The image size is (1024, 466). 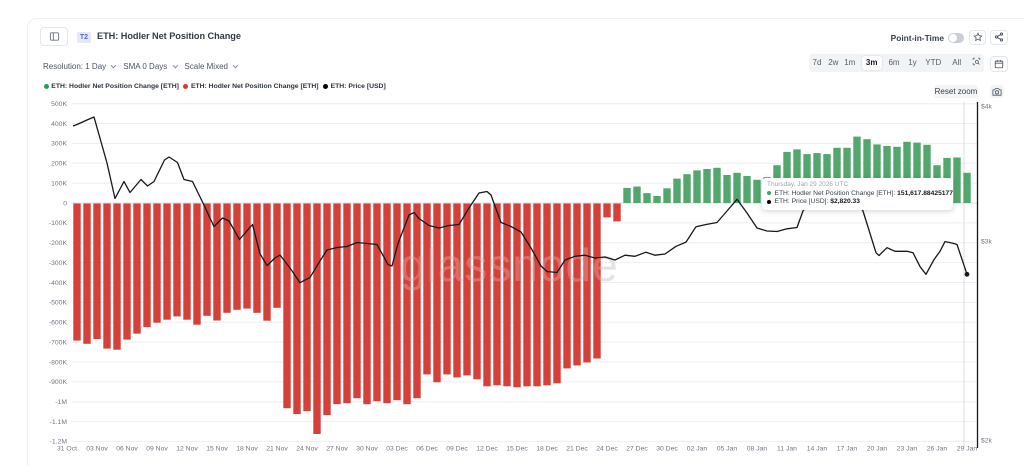 What do you see at coordinates (58, 382) in the screenshot?
I see `svg-text: -900K` at bounding box center [58, 382].